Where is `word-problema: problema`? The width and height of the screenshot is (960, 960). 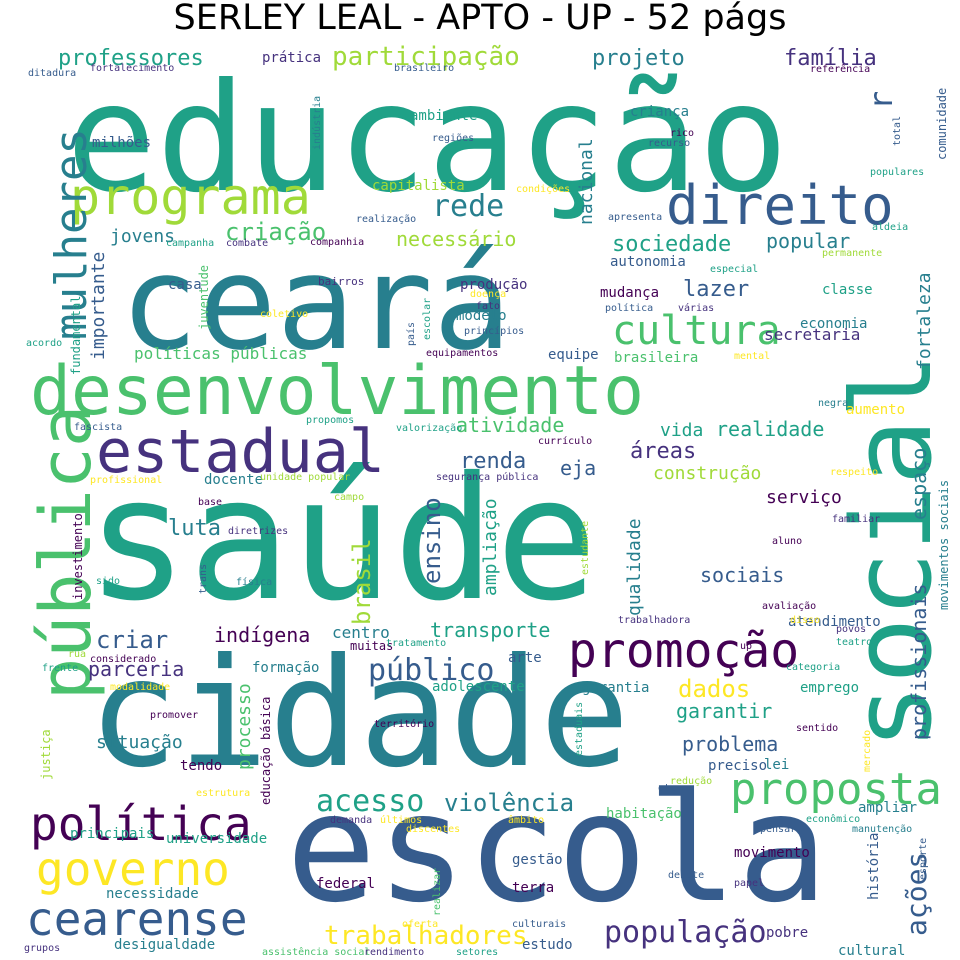
word-problema: problema is located at coordinates (730, 744).